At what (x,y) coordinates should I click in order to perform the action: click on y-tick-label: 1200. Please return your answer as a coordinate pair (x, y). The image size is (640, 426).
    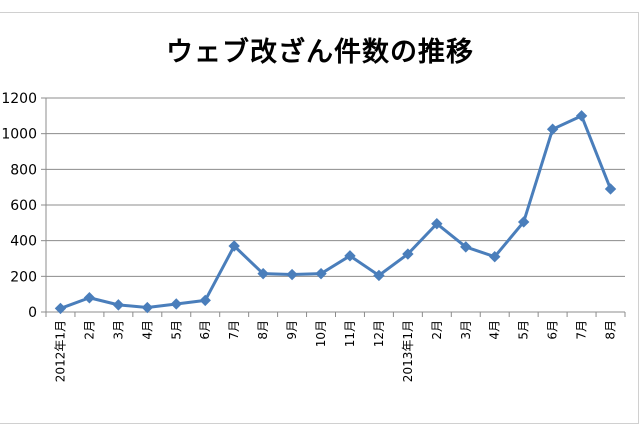
    Looking at the image, I should click on (19, 99).